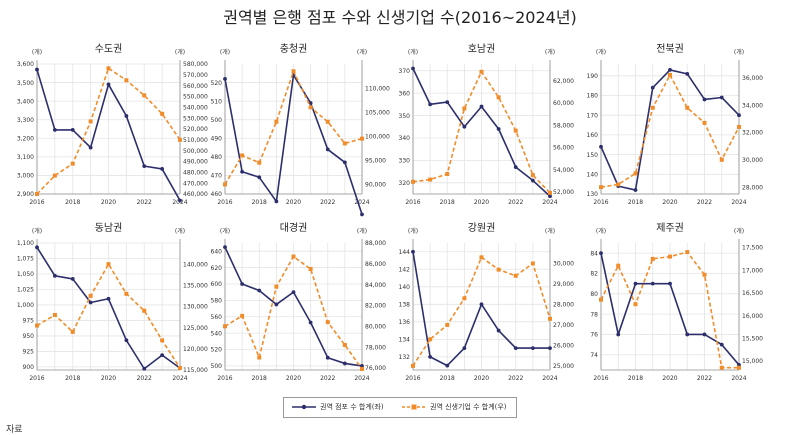  What do you see at coordinates (482, 49) in the screenshot?
I see `panel-title: 호남권` at bounding box center [482, 49].